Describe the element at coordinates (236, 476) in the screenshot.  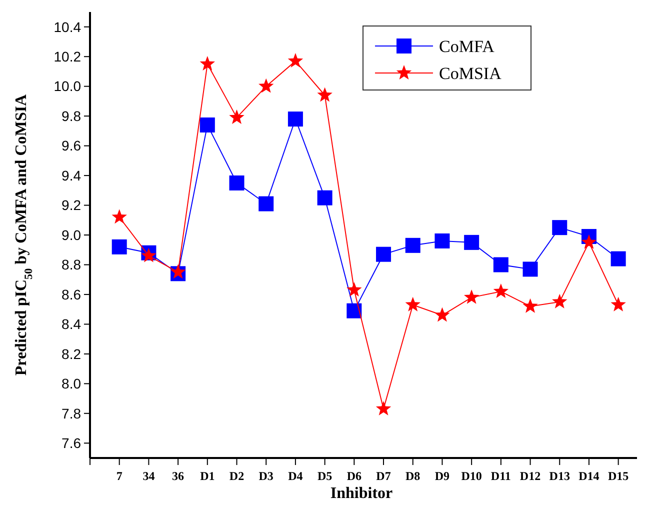
I see `x-tick-label: D2` at that location.